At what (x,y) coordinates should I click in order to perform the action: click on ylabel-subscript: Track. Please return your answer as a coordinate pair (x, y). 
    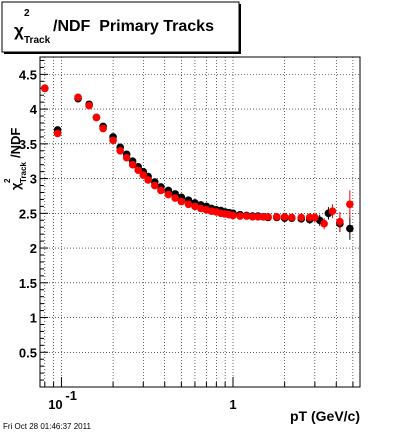
    Looking at the image, I should click on (23, 172).